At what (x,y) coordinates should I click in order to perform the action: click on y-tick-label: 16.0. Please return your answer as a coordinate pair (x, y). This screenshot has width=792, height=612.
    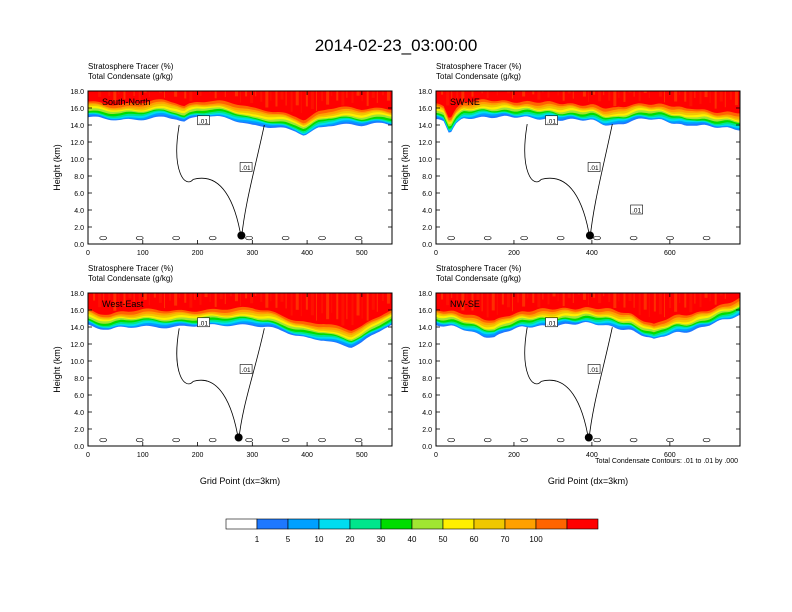
    Looking at the image, I should click on (425, 311).